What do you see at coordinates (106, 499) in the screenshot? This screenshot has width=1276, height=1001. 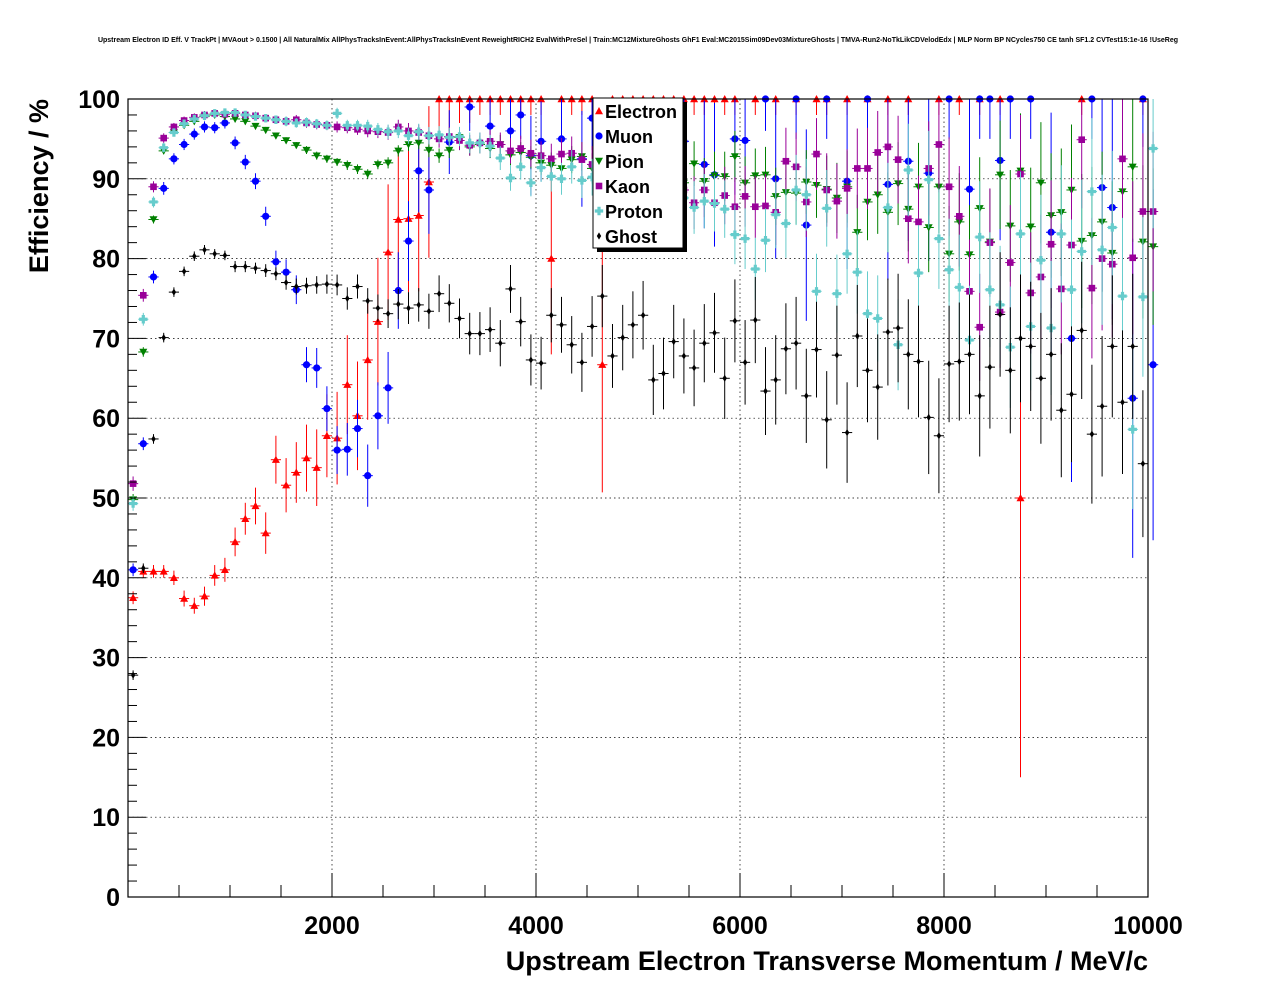 I see `y-tick-label: 50` at bounding box center [106, 499].